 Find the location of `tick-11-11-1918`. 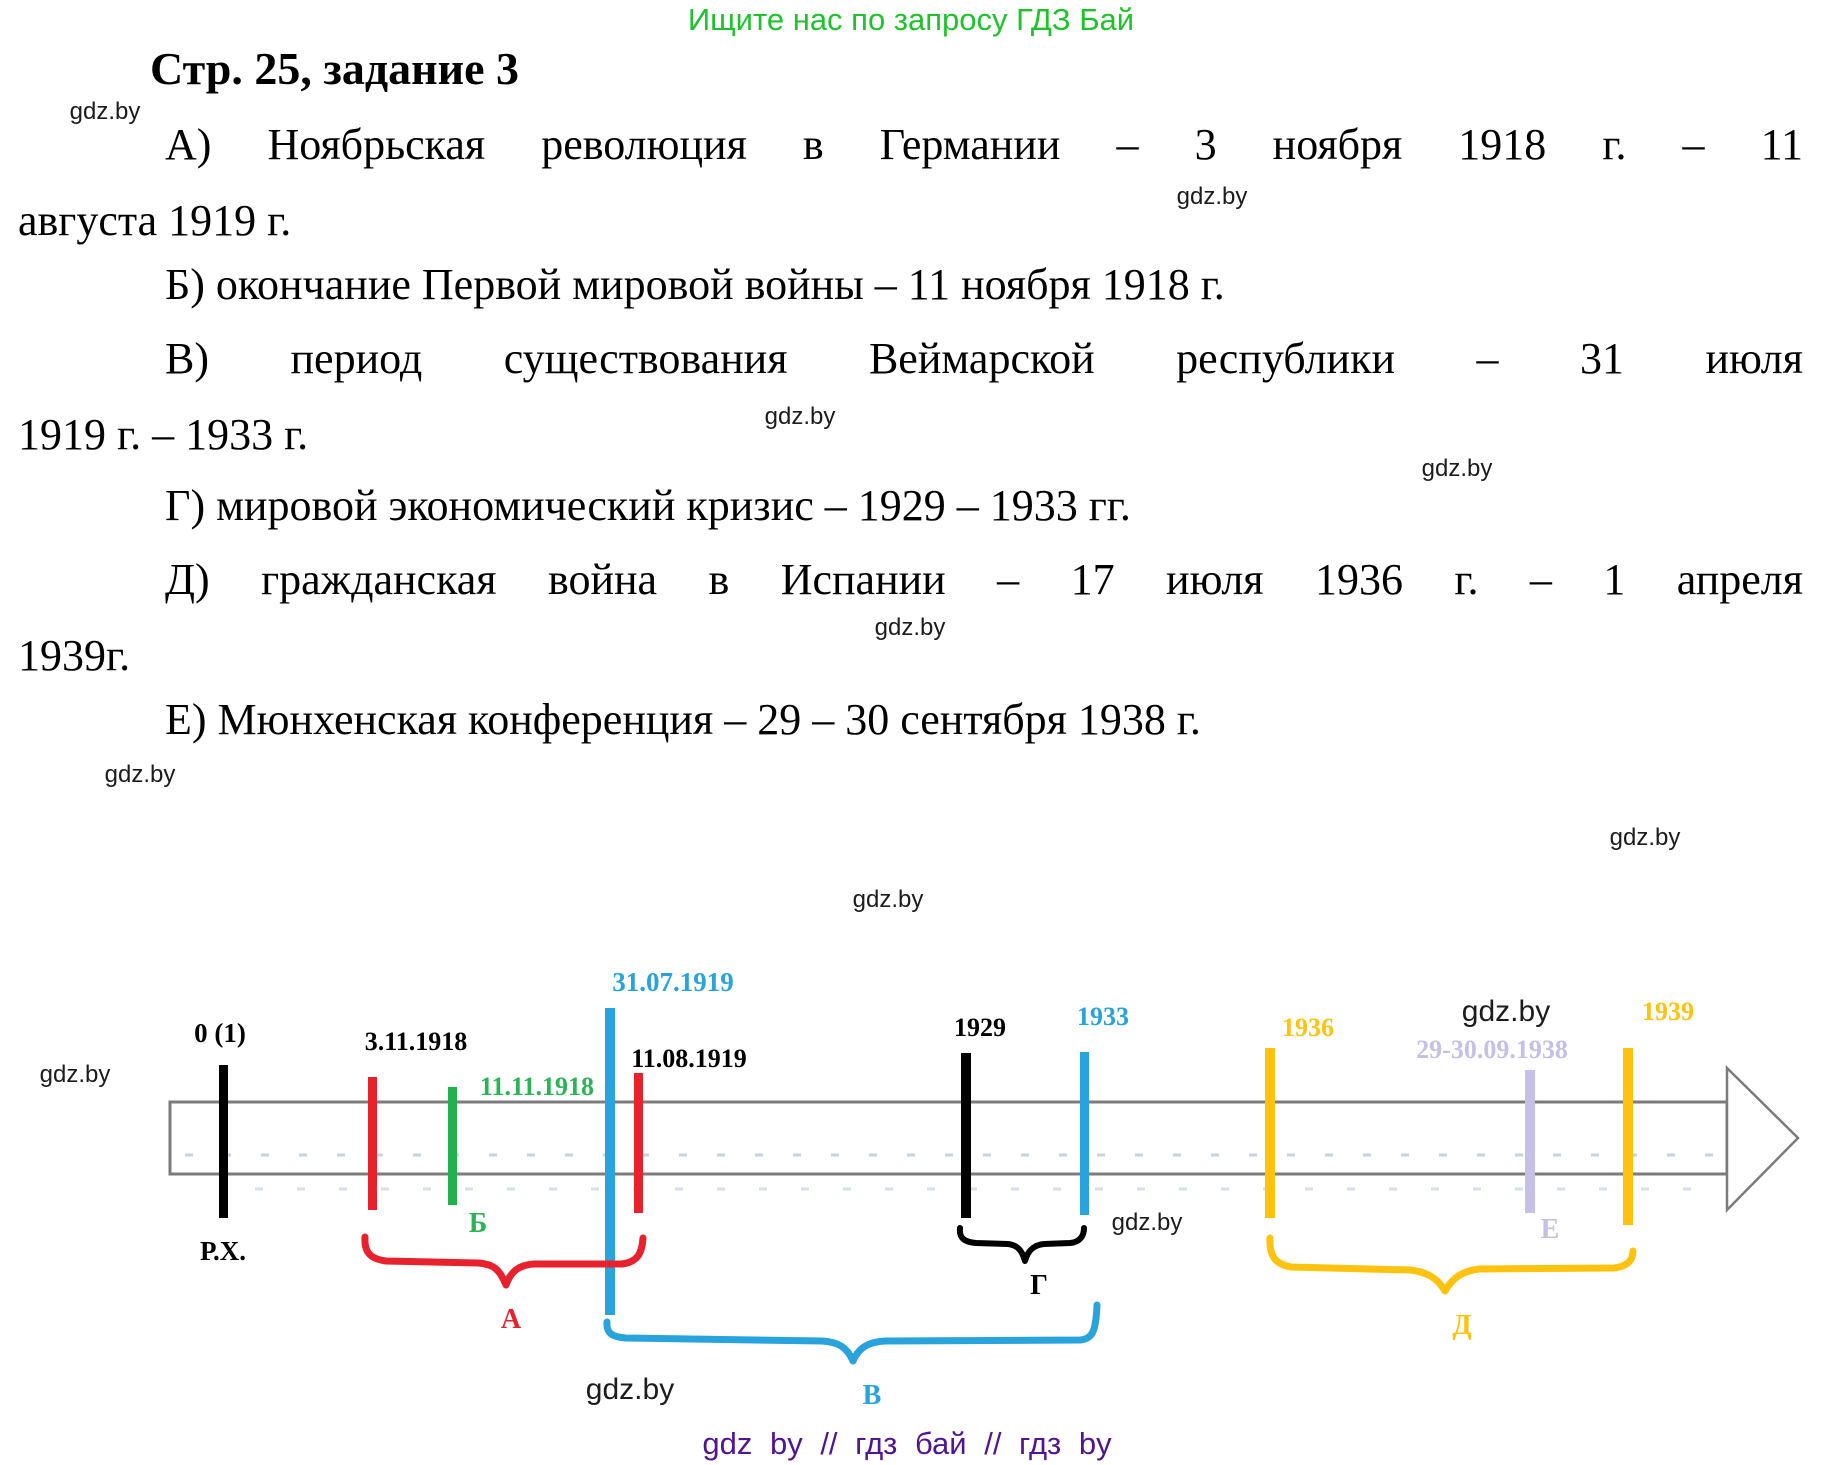

tick-11-11-1918 is located at coordinates (452, 1146).